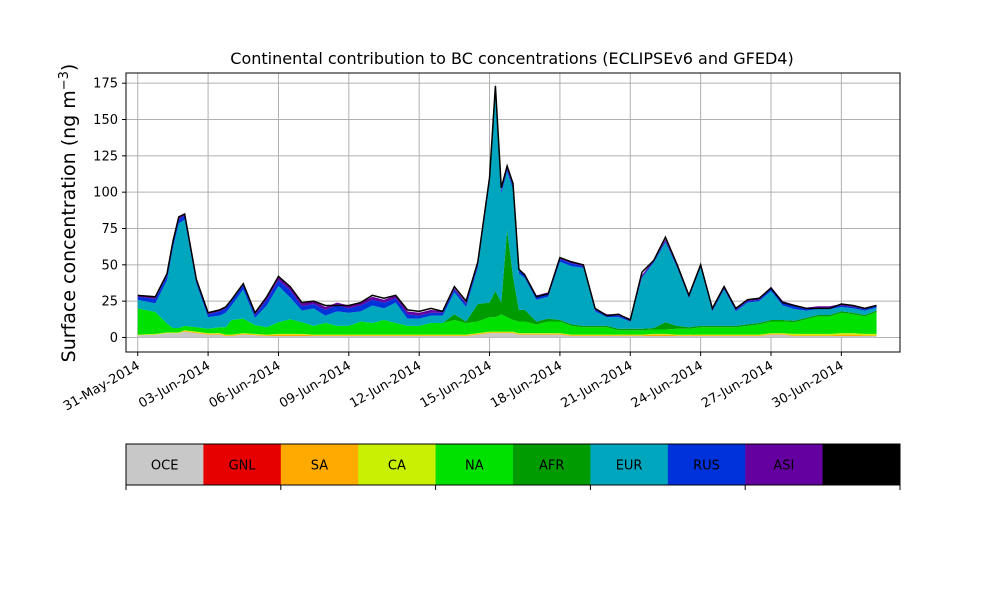  Describe the element at coordinates (102, 386) in the screenshot. I see `x-tick-label: 31-May-2014` at that location.